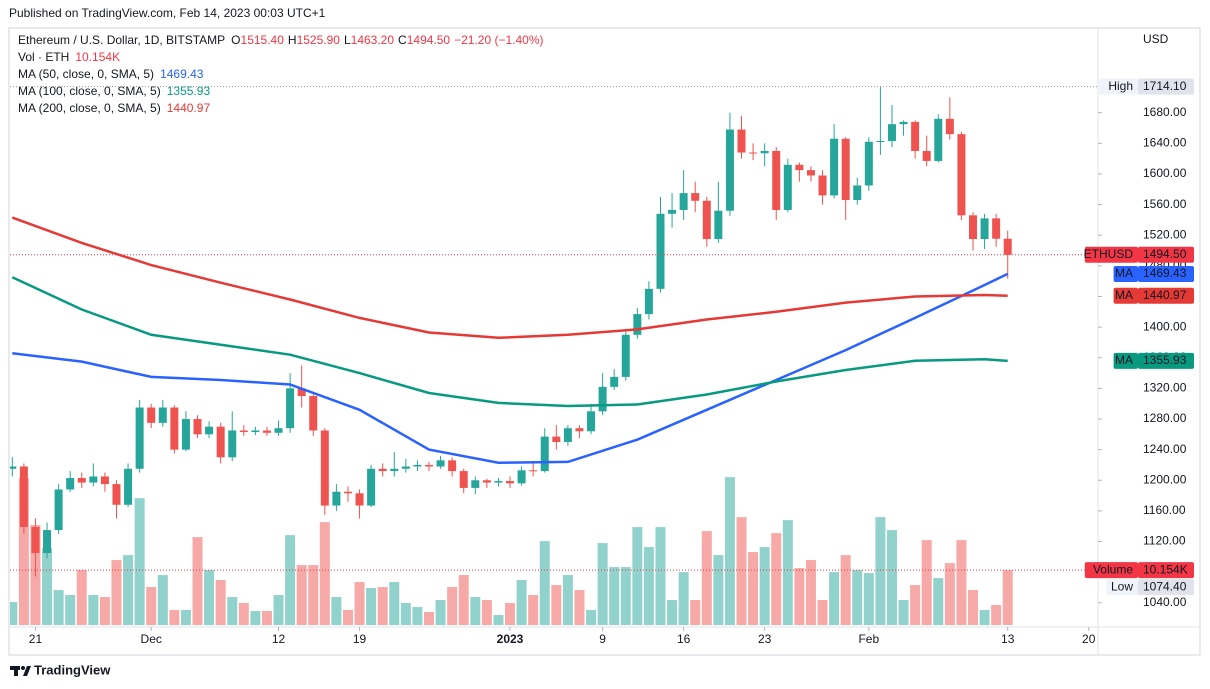 The height and width of the screenshot is (689, 1210). What do you see at coordinates (189, 108) in the screenshot?
I see `ma-legend-value: 1440.97` at bounding box center [189, 108].